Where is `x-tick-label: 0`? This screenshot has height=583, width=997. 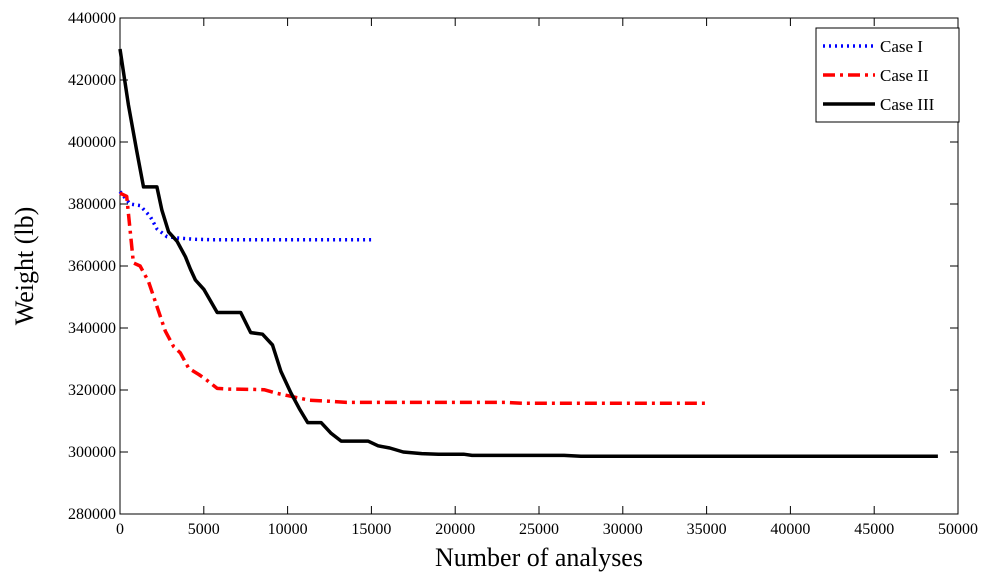
x-tick-label: 0 is located at coordinates (120, 529).